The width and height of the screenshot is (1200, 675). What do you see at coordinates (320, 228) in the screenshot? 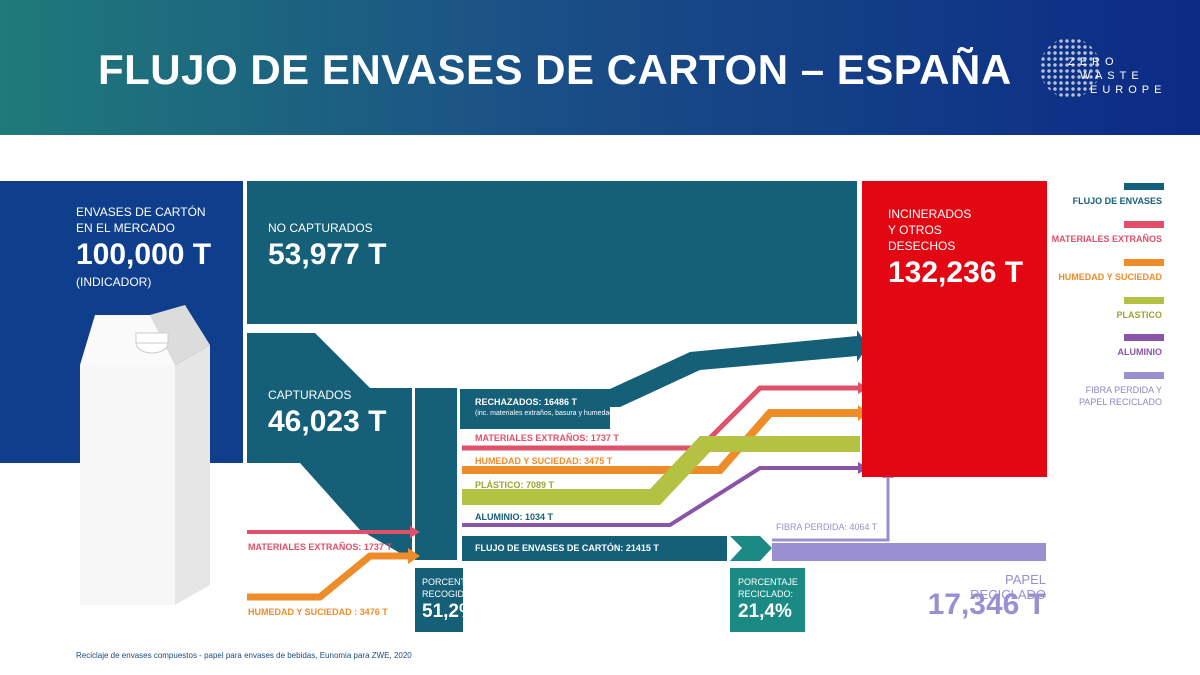
I see `no-capturados-label: NO CAPTURADOS` at bounding box center [320, 228].